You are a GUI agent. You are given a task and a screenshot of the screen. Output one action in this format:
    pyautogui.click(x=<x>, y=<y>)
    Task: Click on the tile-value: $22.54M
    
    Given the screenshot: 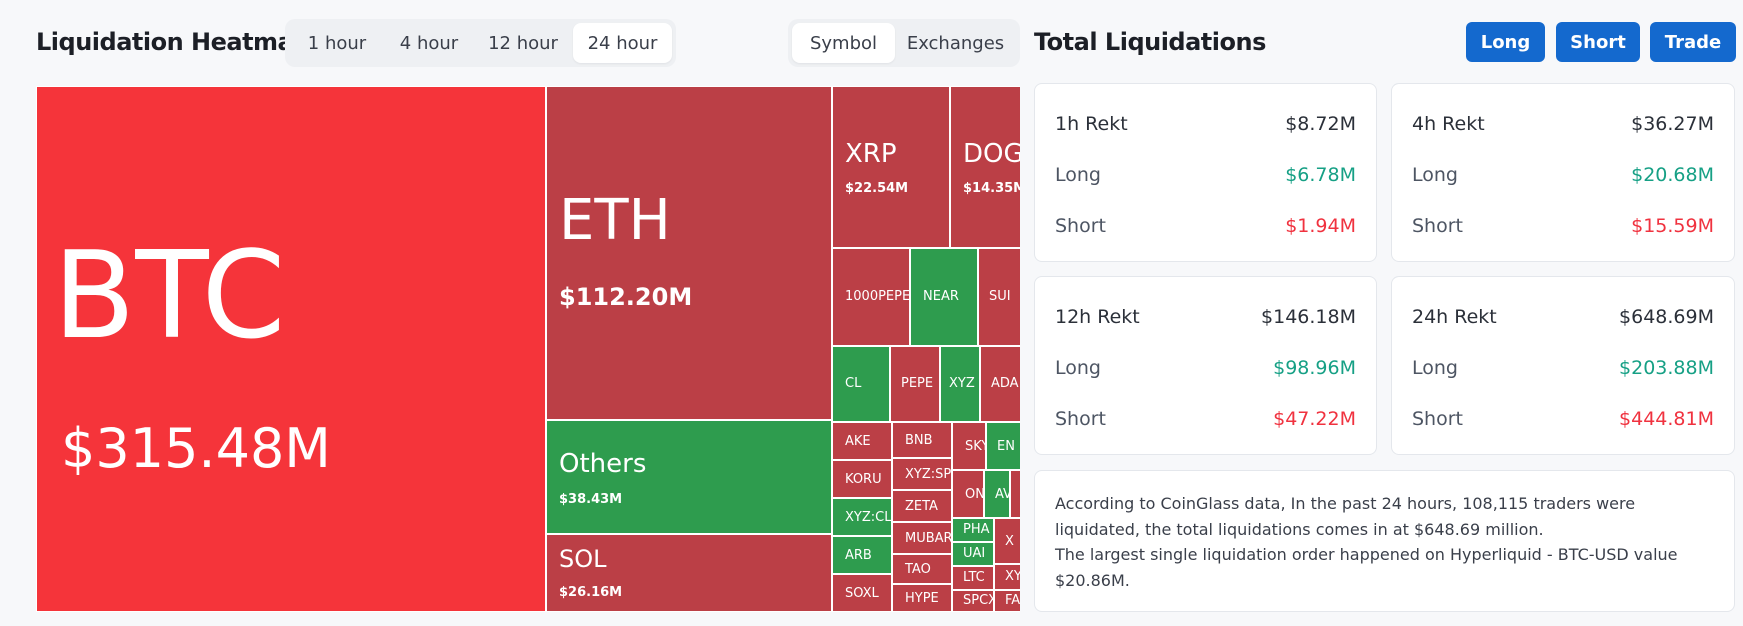 What is the action you would take?
    pyautogui.click(x=877, y=188)
    